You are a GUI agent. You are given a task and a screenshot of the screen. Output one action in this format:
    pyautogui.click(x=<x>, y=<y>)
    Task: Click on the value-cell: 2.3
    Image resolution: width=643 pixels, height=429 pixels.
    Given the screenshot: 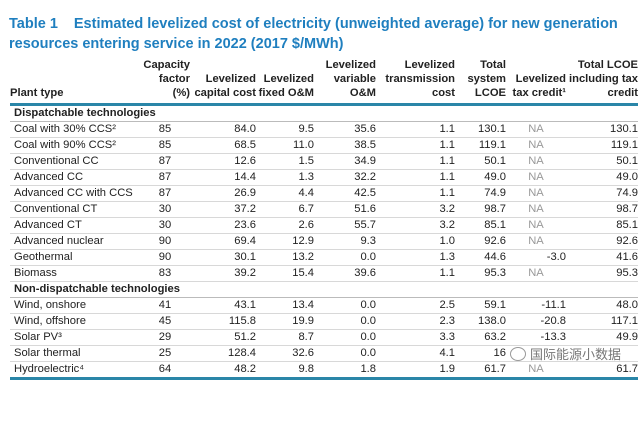 What is the action you would take?
    pyautogui.click(x=415, y=321)
    